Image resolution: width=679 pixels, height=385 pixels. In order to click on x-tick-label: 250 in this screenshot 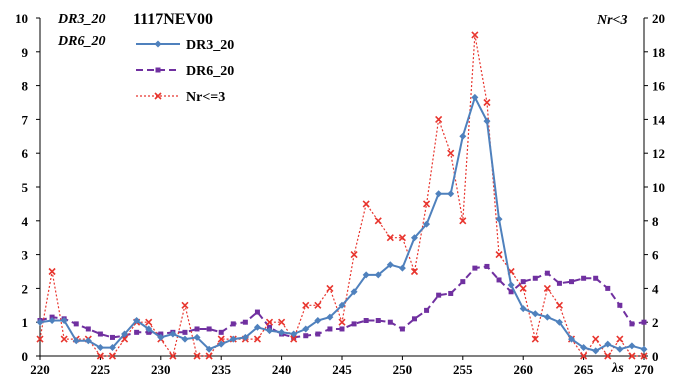, I will do `click(403, 369)`.